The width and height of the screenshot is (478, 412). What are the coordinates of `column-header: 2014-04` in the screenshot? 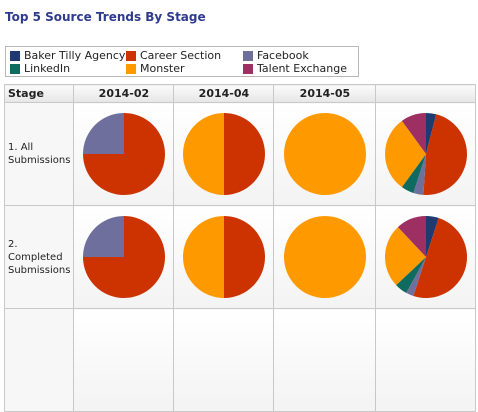 It's located at (224, 93).